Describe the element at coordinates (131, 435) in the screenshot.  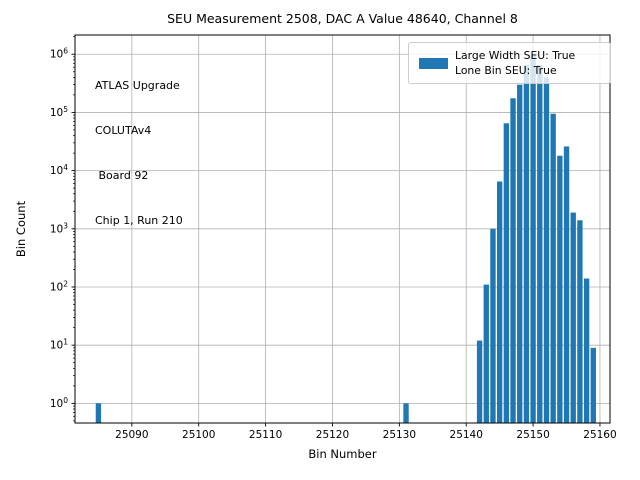
I see `x-tick-label: 25090` at that location.